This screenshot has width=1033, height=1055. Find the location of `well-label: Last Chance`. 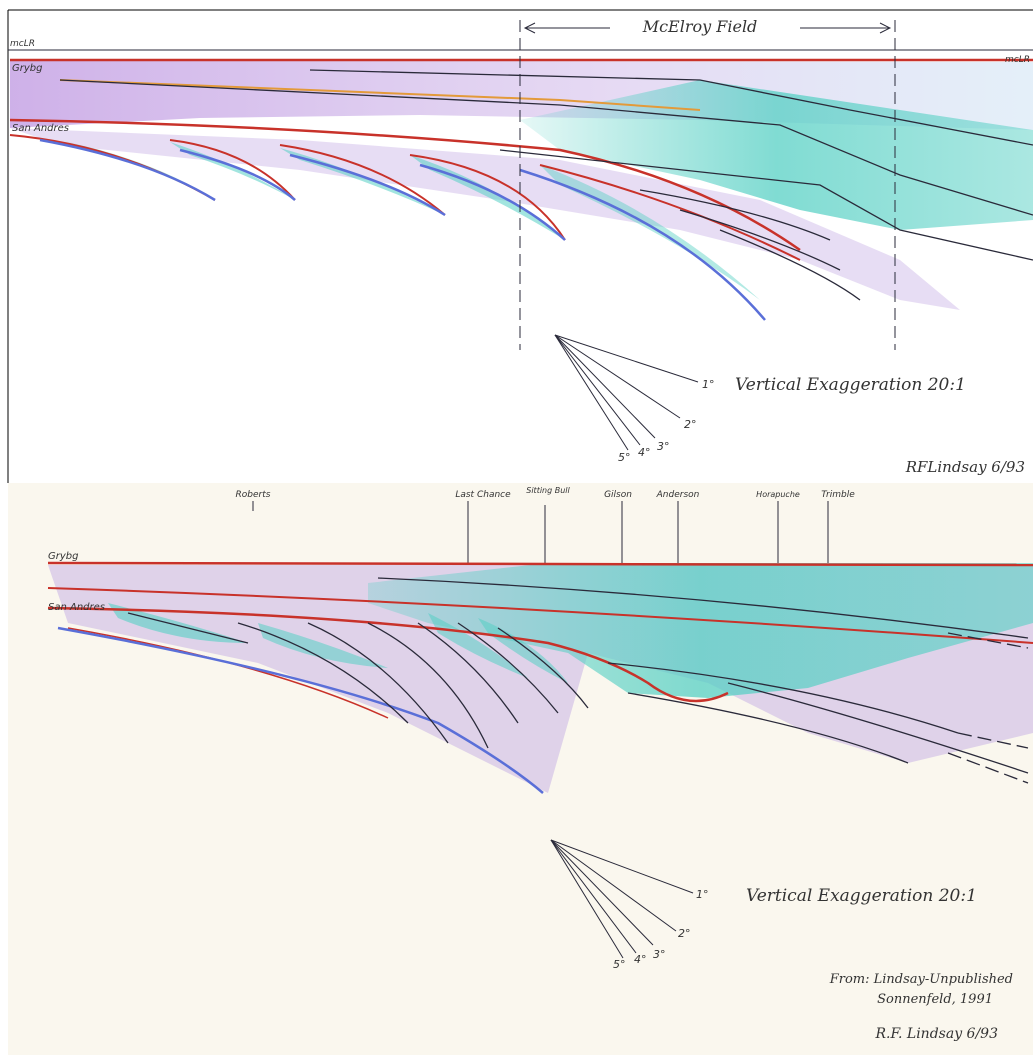

well-label: Last Chance is located at coordinates (483, 495).